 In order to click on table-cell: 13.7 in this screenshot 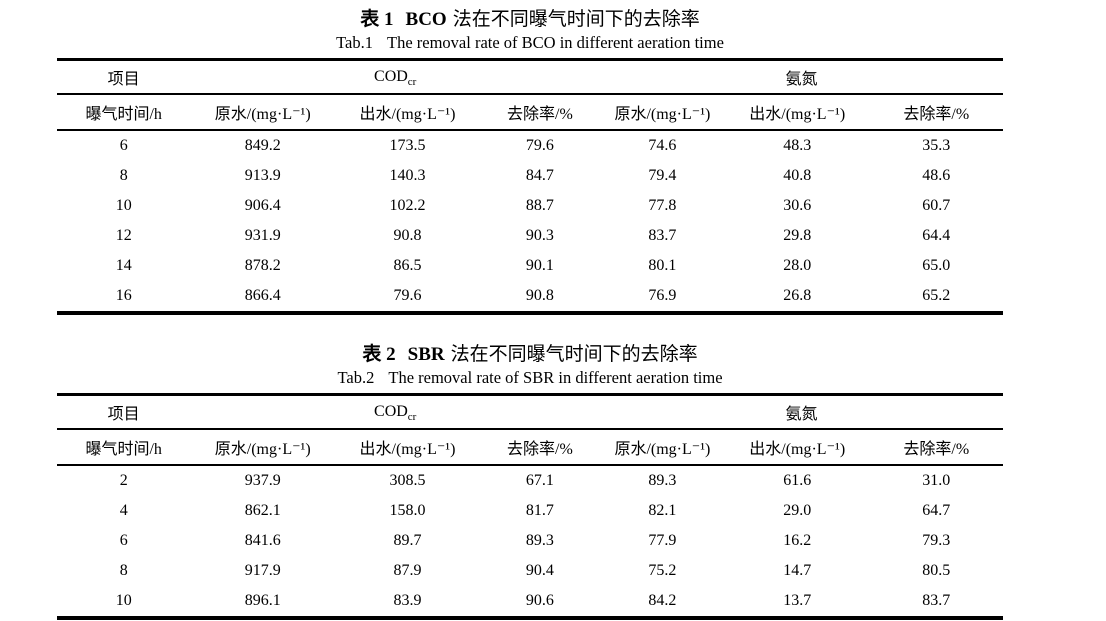, I will do `click(797, 600)`.